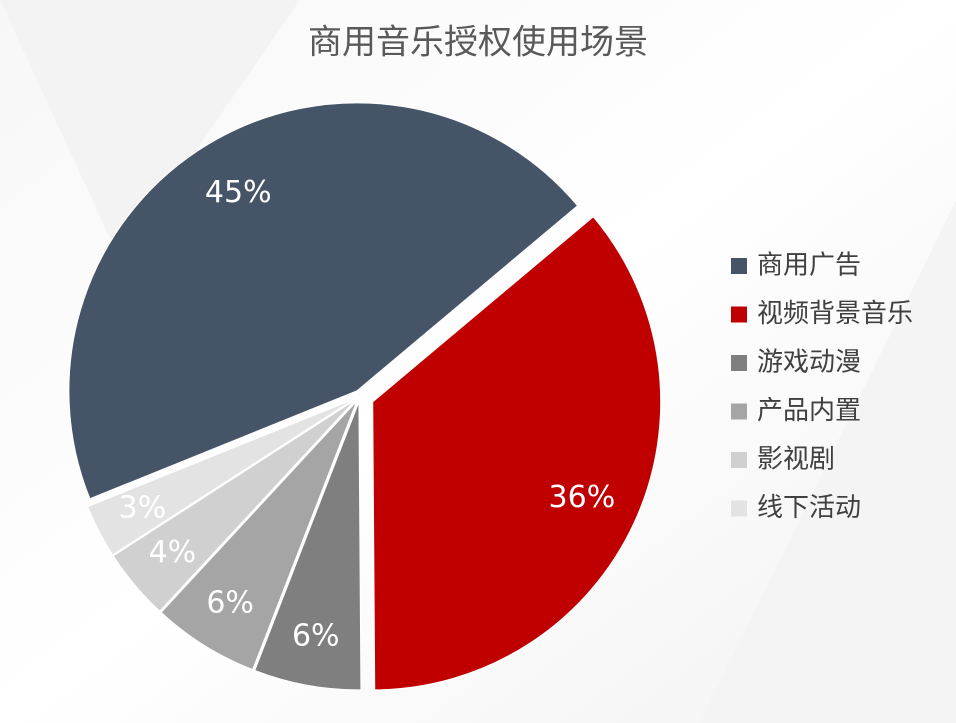 The width and height of the screenshot is (956, 723). What do you see at coordinates (238, 192) in the screenshot?
I see `data-label: 45%` at bounding box center [238, 192].